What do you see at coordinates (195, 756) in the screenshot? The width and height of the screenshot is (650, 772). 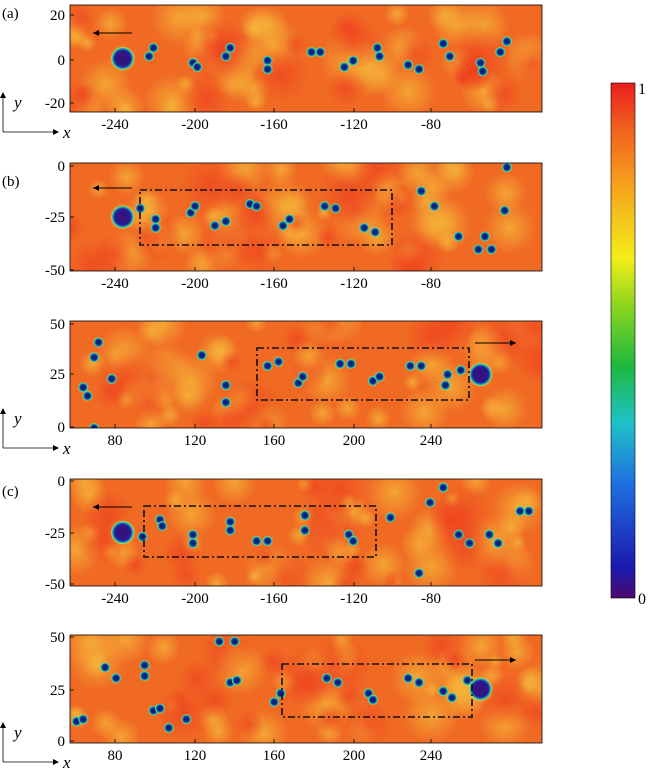 I see `x-tick-label: 120` at bounding box center [195, 756].